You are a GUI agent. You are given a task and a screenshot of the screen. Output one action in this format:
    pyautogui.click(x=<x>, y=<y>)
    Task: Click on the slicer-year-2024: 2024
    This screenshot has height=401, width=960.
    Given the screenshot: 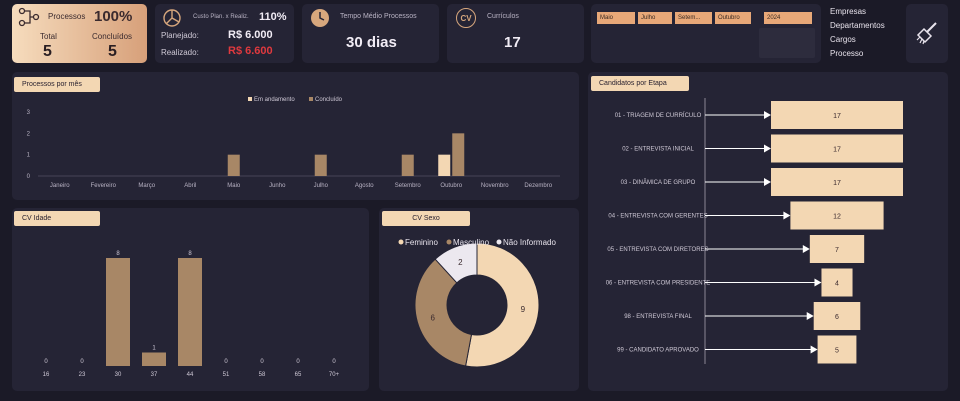 What is the action you would take?
    pyautogui.click(x=788, y=18)
    